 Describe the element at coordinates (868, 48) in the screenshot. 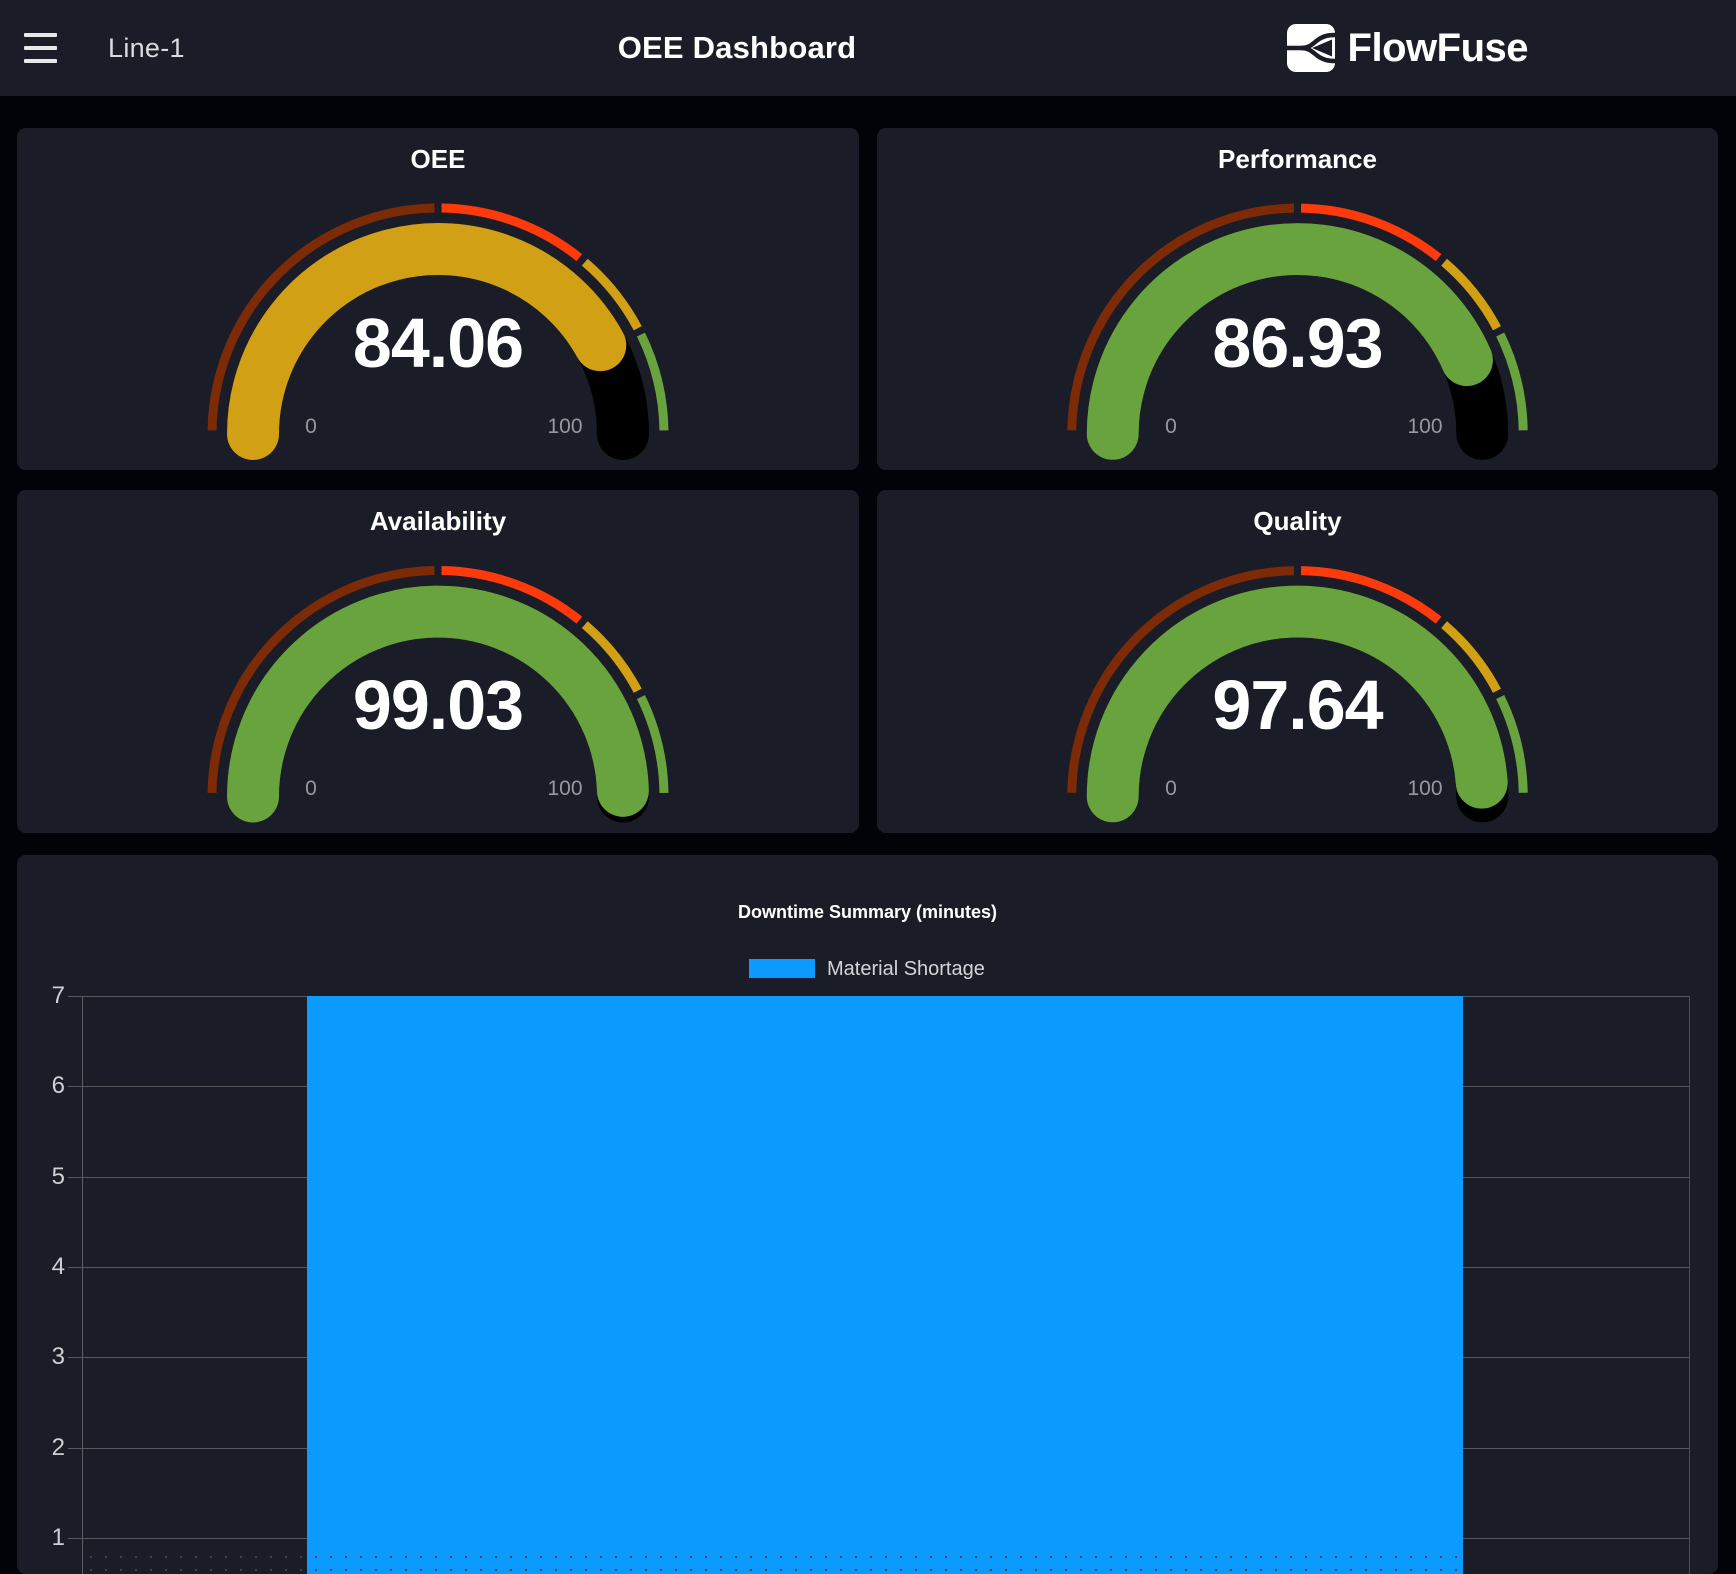

I see `app-header: Line-1 OEE Dashboard FlowFuse` at that location.